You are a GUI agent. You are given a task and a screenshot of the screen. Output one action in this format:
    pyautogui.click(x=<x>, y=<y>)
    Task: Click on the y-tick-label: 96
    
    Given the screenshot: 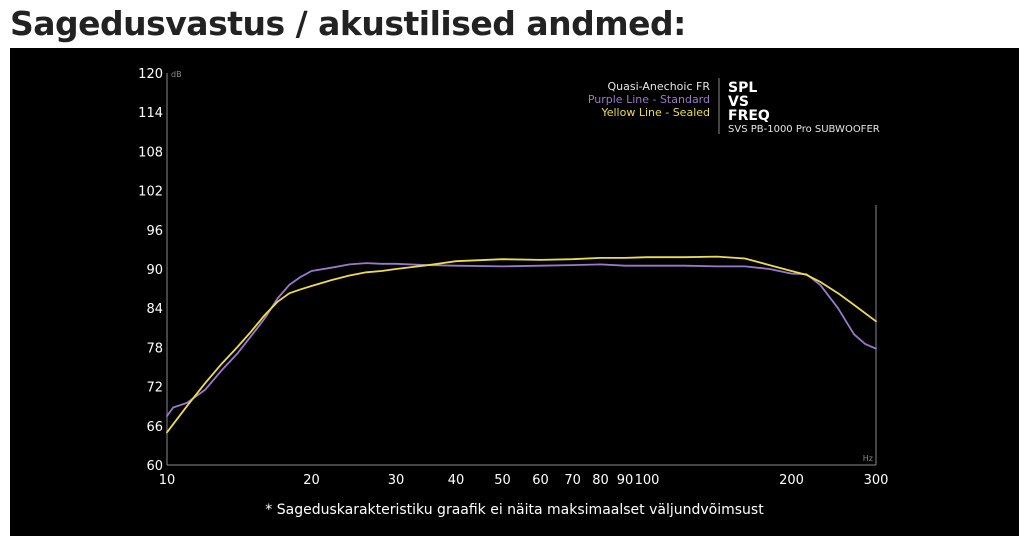 What is the action you would take?
    pyautogui.click(x=154, y=231)
    